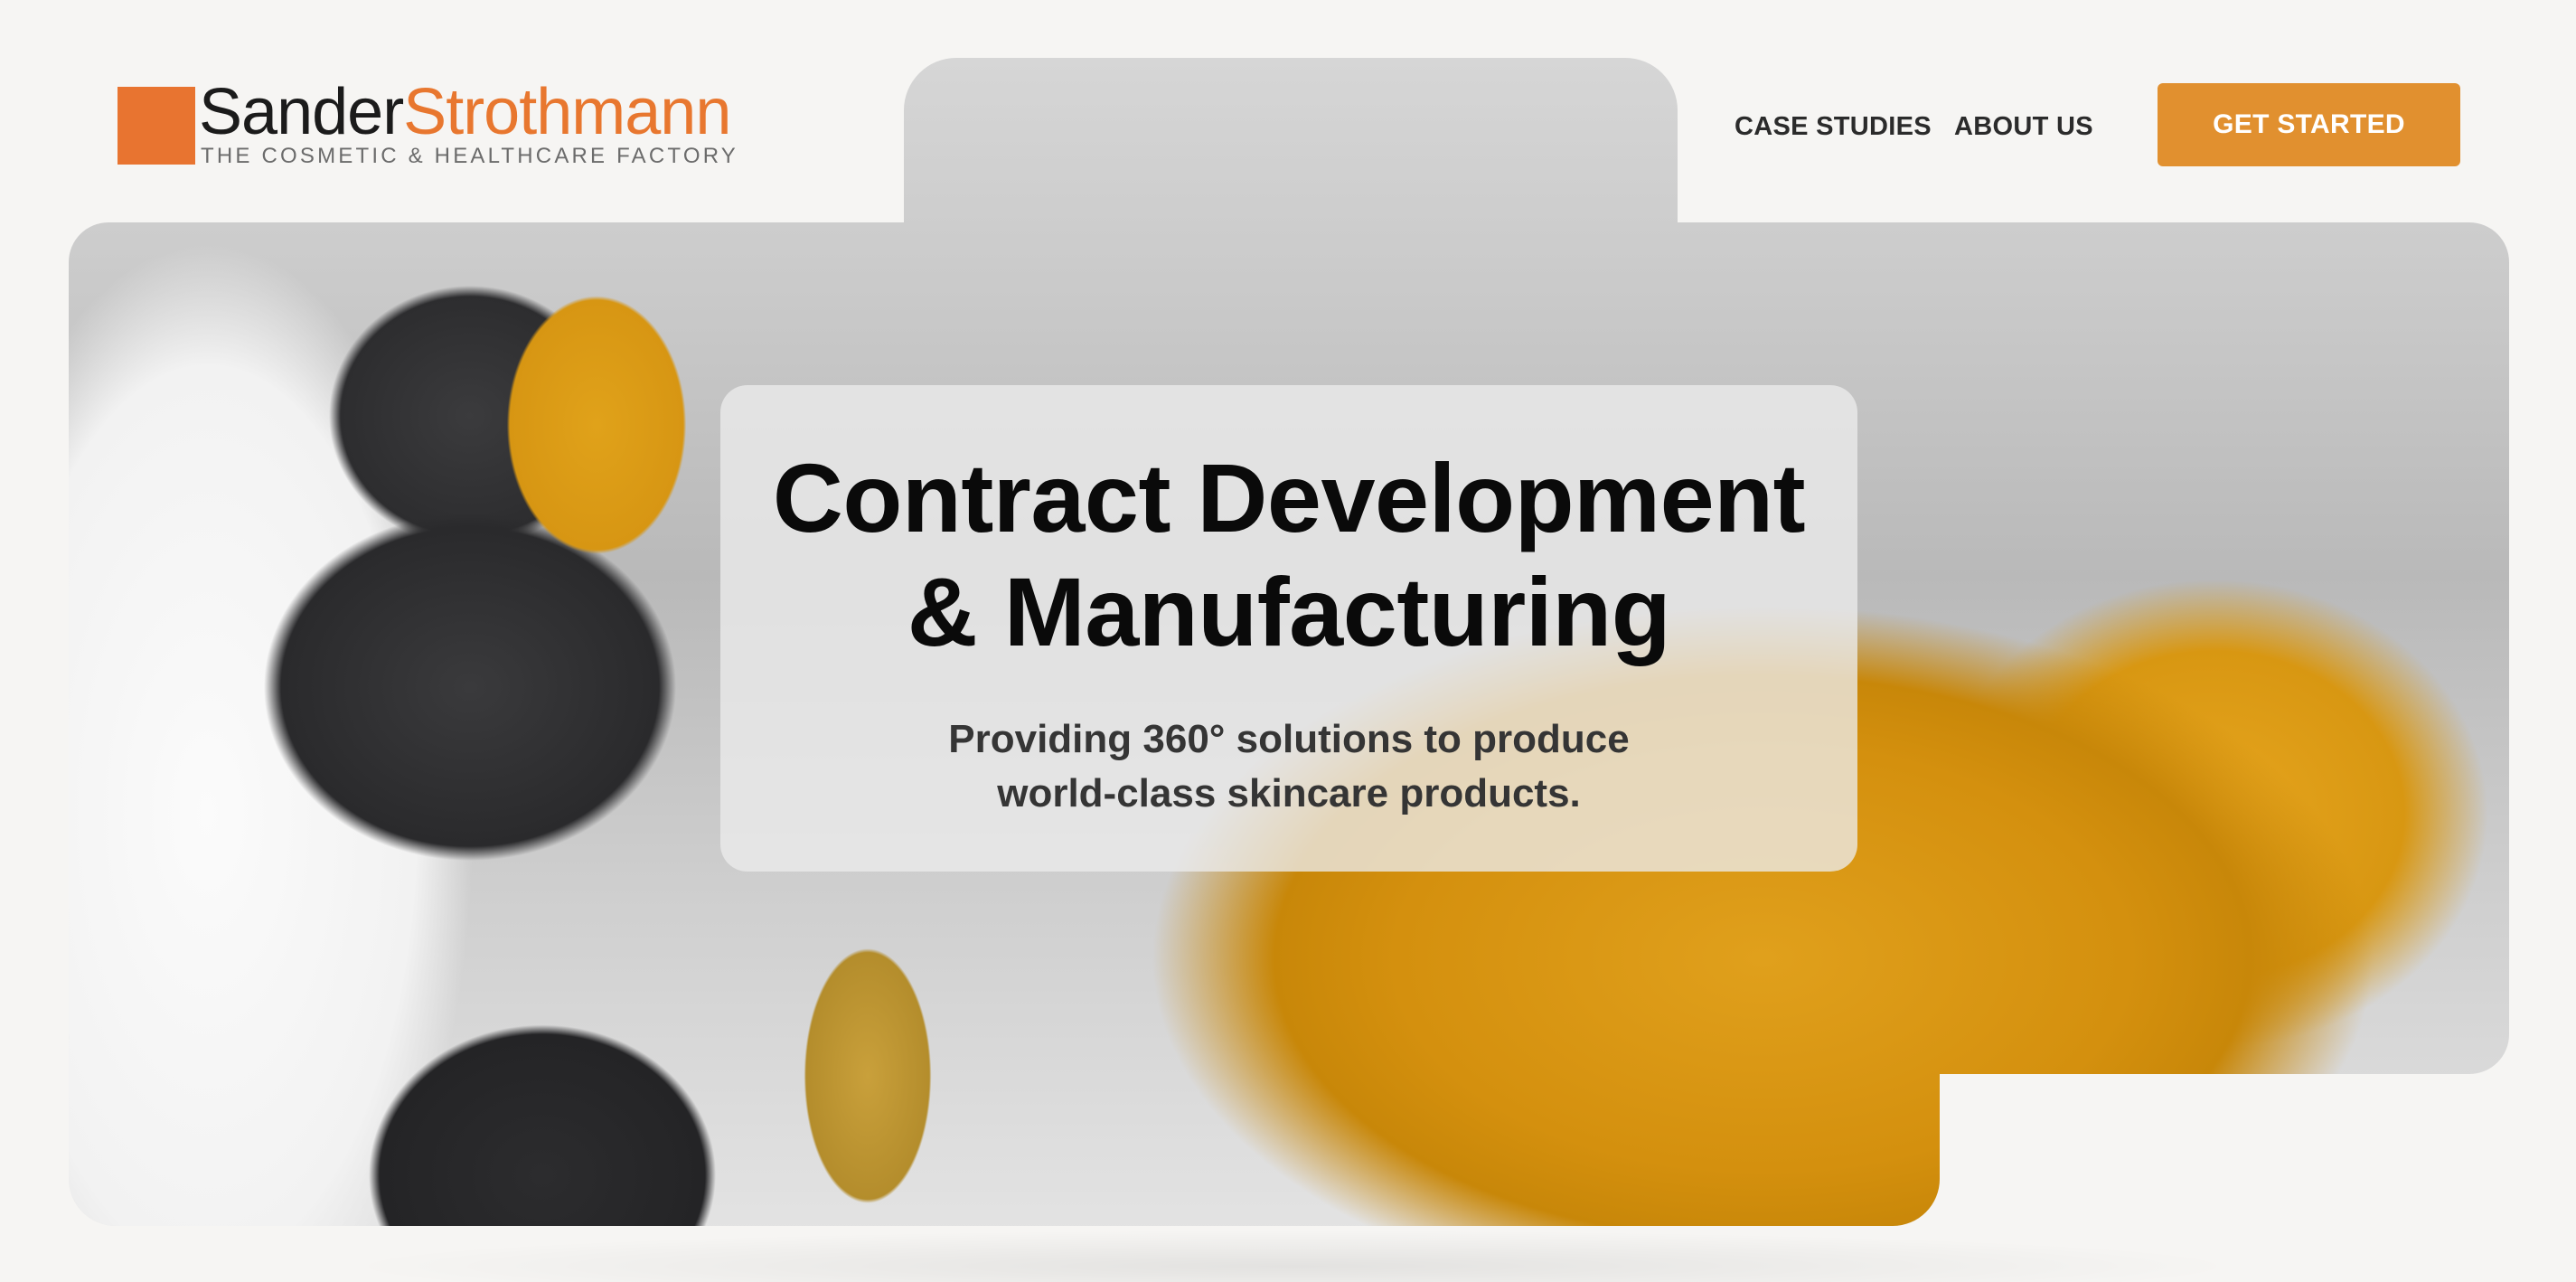 The height and width of the screenshot is (1282, 2576). What do you see at coordinates (470, 156) in the screenshot?
I see `logo-tagline: THE COSMETIC & HEALTHCARE FACTORY` at bounding box center [470, 156].